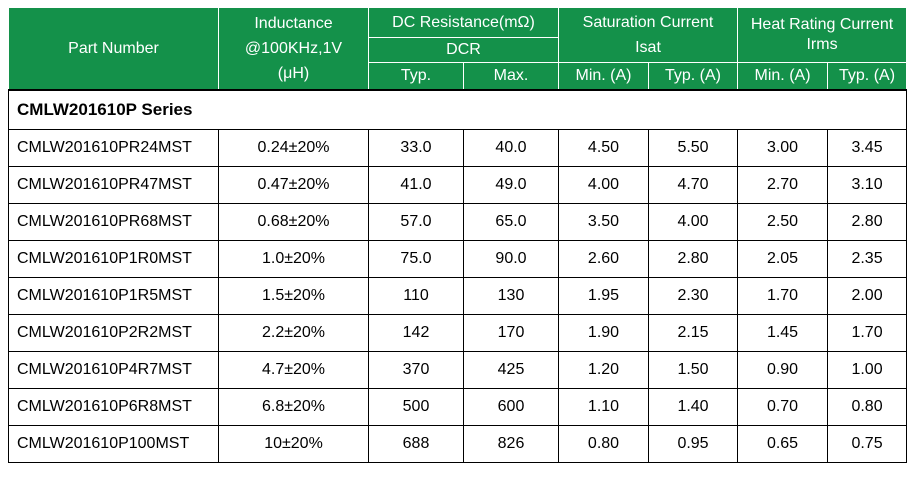 This screenshot has width=914, height=481. Describe the element at coordinates (113, 49) in the screenshot. I see `header-part-number: Part Number` at that location.